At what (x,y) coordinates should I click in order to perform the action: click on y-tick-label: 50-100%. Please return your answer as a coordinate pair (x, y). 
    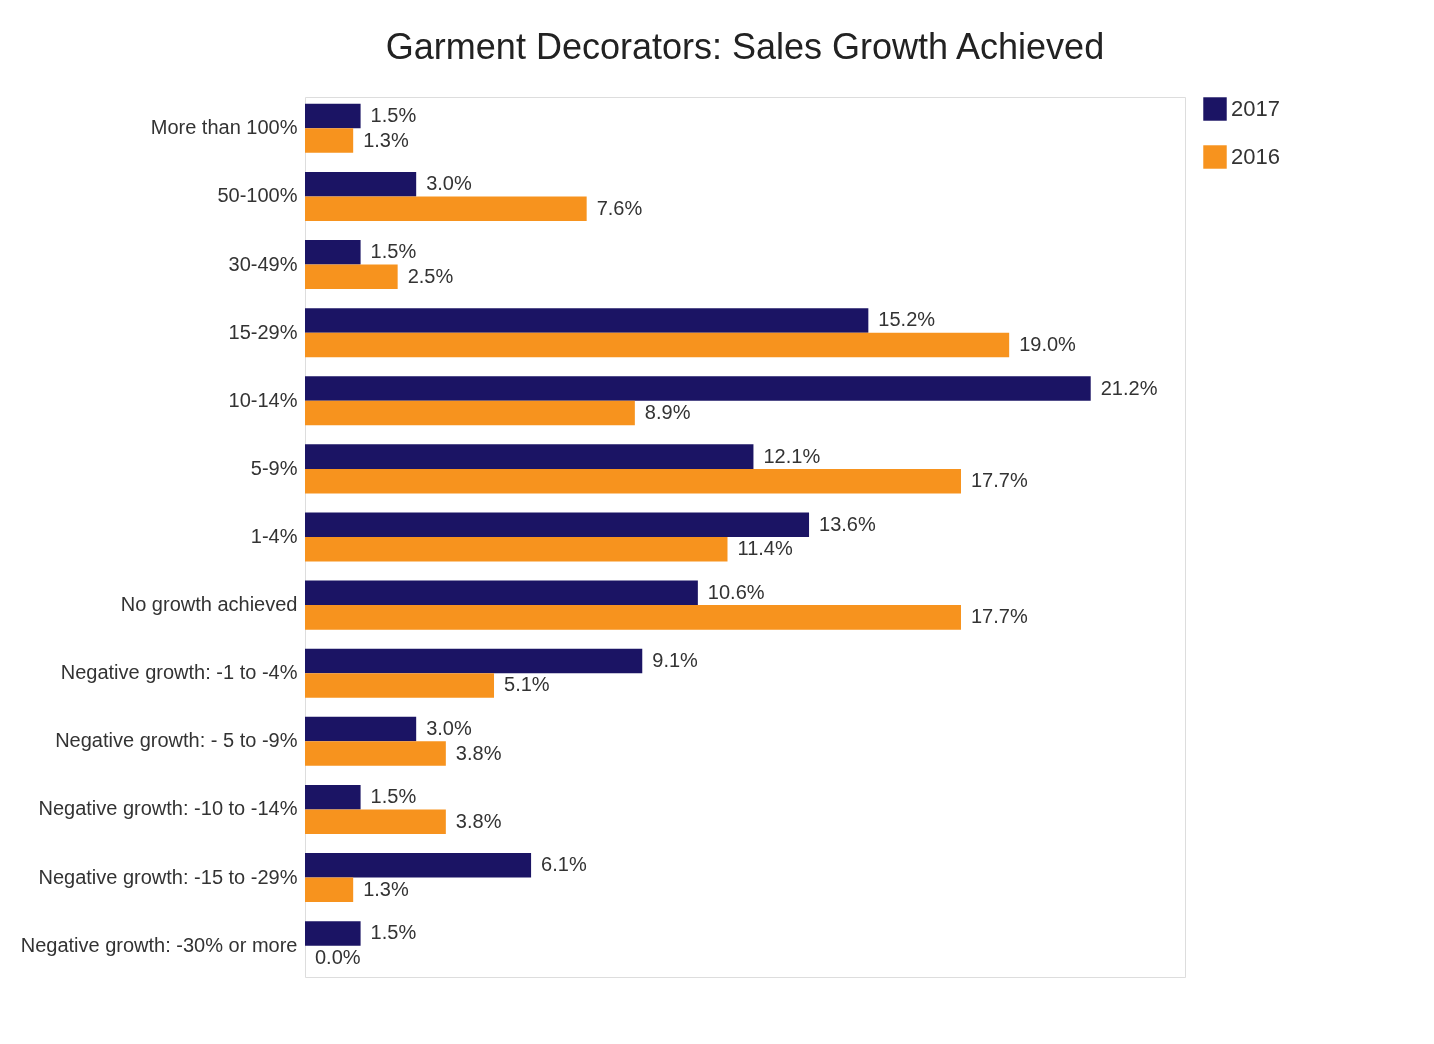
    Looking at the image, I should click on (257, 195).